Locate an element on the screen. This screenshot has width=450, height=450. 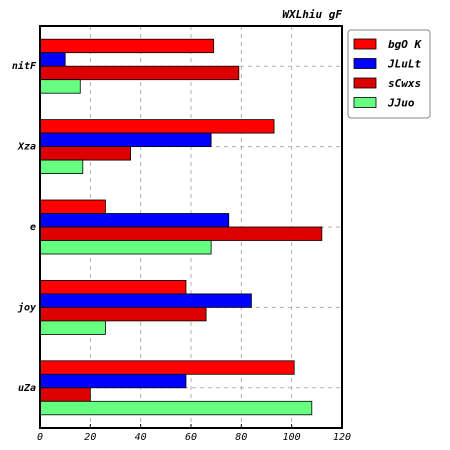
x-tick-label: 100 is located at coordinates (292, 437).